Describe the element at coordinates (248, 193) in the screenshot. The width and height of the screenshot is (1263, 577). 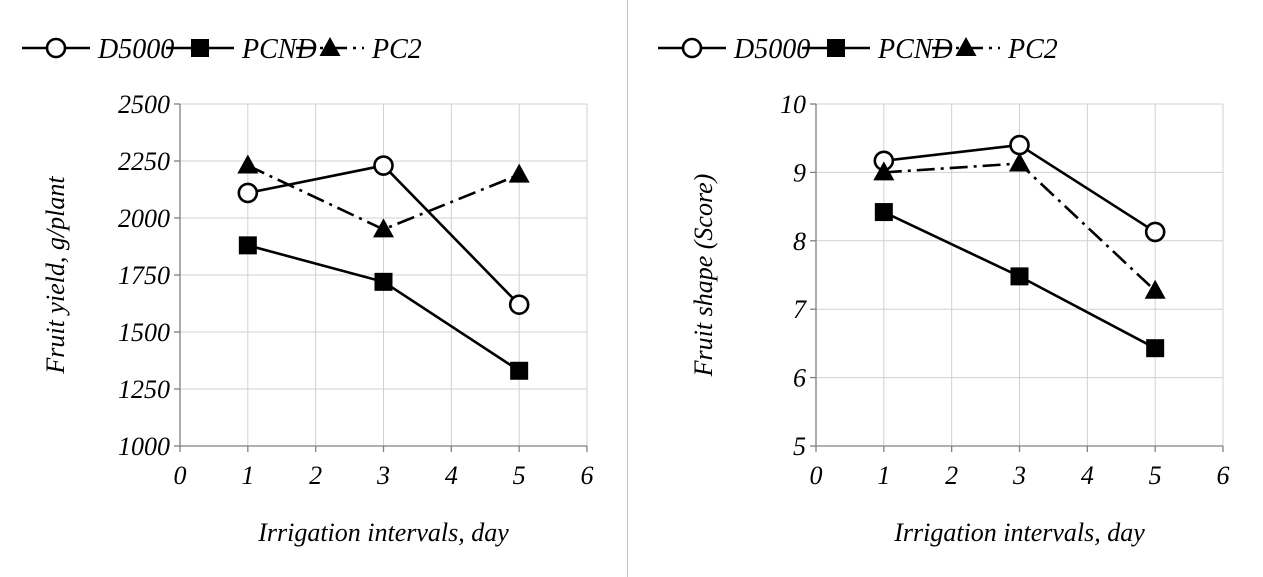
I see `point-d5000-x1` at that location.